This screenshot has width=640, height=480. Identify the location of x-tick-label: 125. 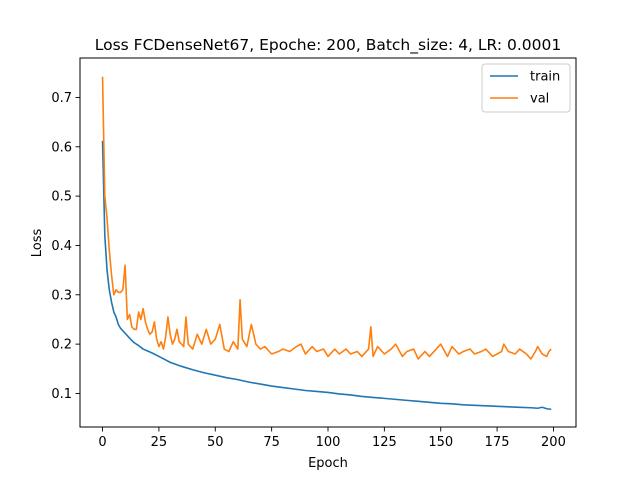
(384, 442).